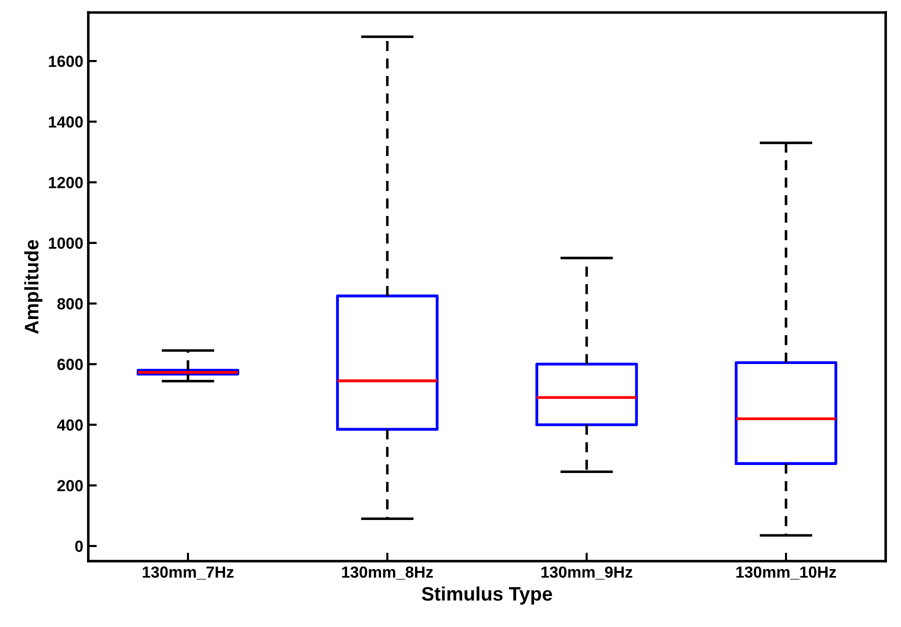 This screenshot has width=901, height=627. What do you see at coordinates (188, 573) in the screenshot?
I see `x-tick-label: 130mm_7Hz` at bounding box center [188, 573].